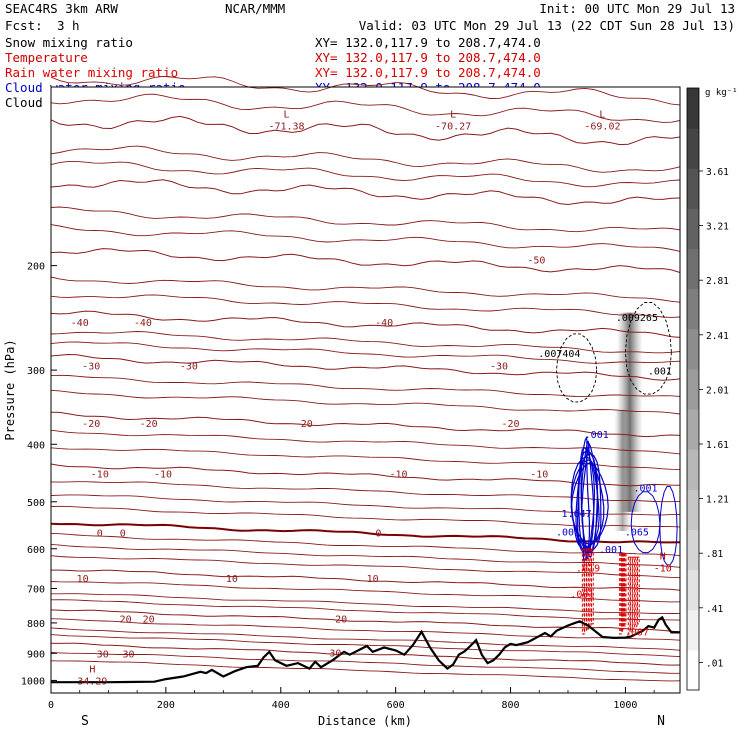 The image size is (740, 740). Describe the element at coordinates (637, 318) in the screenshot. I see `cloud-ice-label: .009265` at that location.